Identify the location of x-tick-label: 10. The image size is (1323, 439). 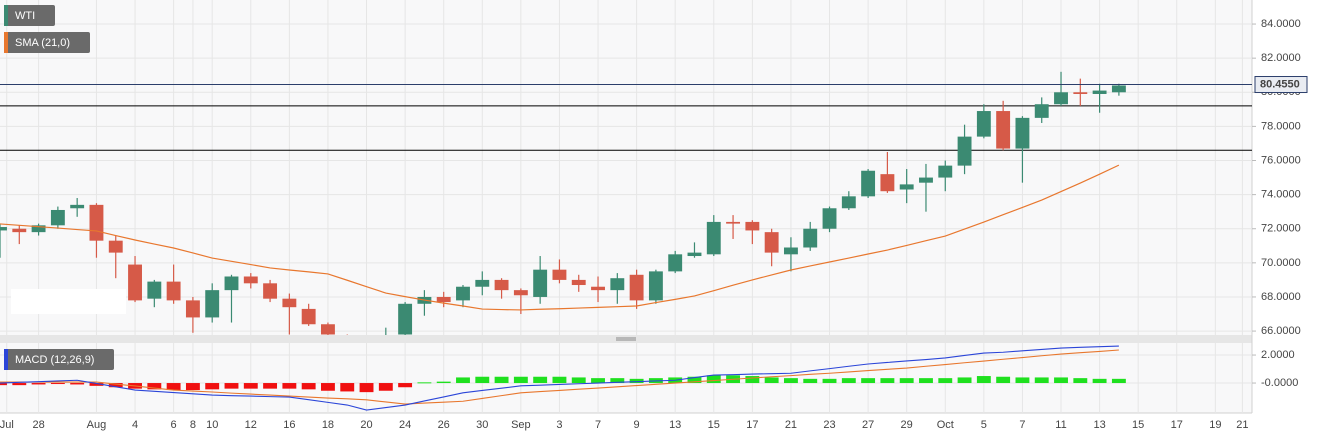
(212, 425).